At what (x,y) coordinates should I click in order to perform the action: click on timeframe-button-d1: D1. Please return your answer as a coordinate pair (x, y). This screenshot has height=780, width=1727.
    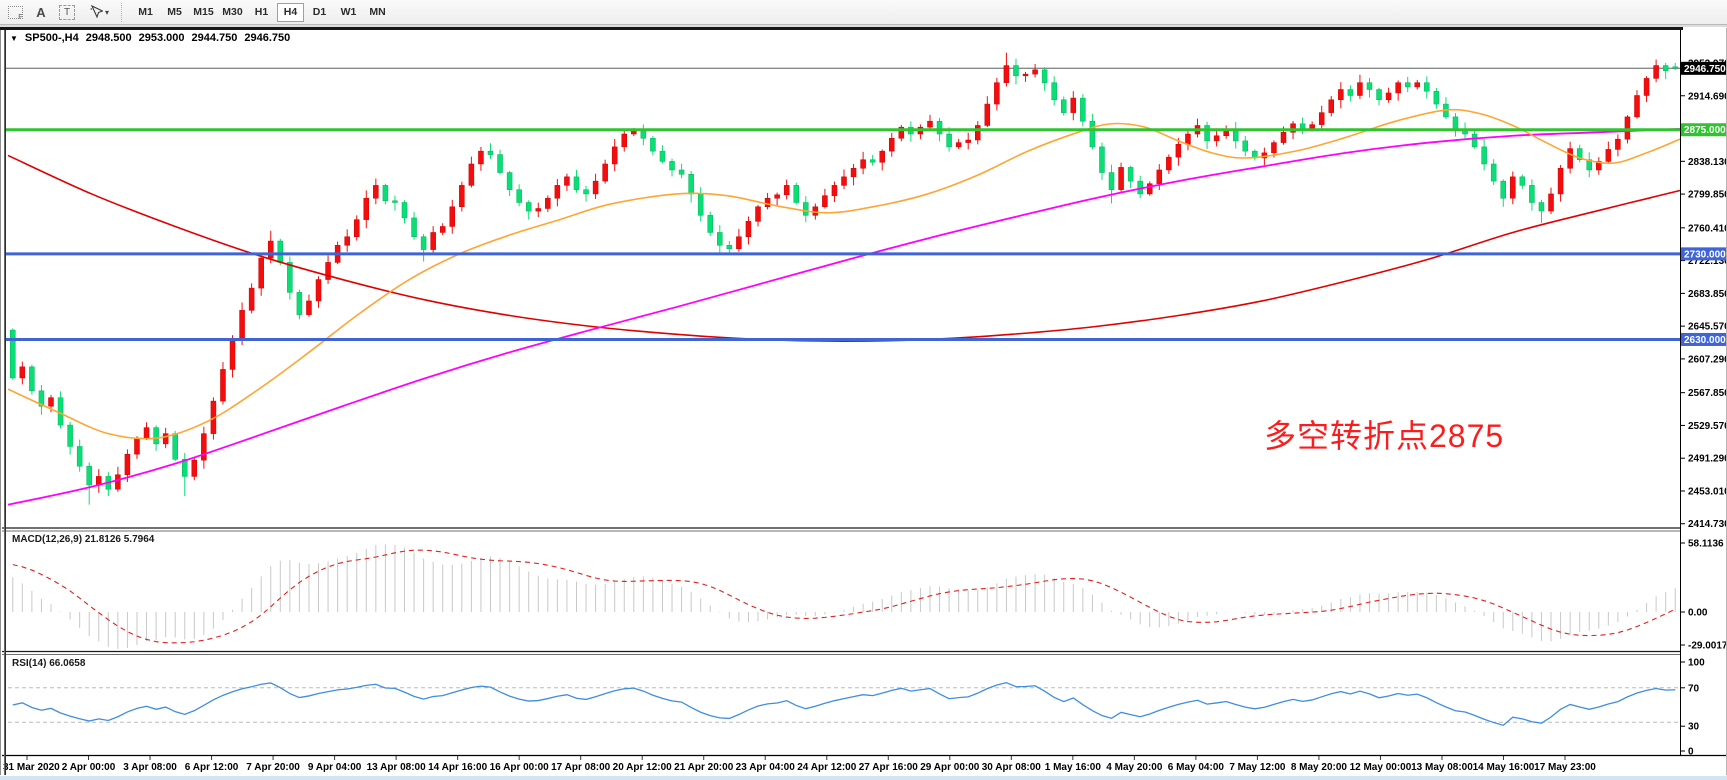
    Looking at the image, I should click on (319, 12).